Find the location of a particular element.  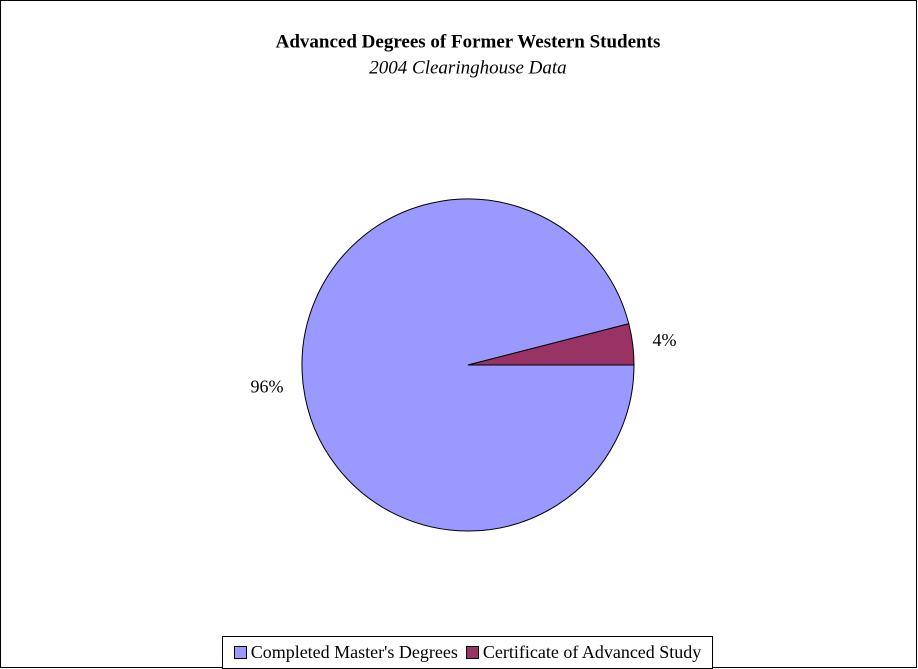

legend-label: Certificate of Advanced Study is located at coordinates (592, 652).